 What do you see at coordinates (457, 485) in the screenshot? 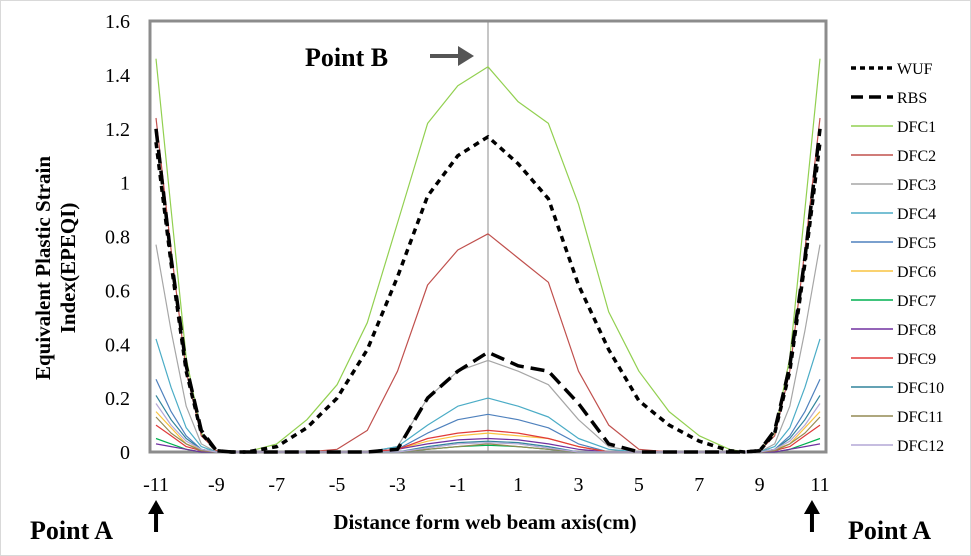
I see `x-tick-label: -1` at bounding box center [457, 485].